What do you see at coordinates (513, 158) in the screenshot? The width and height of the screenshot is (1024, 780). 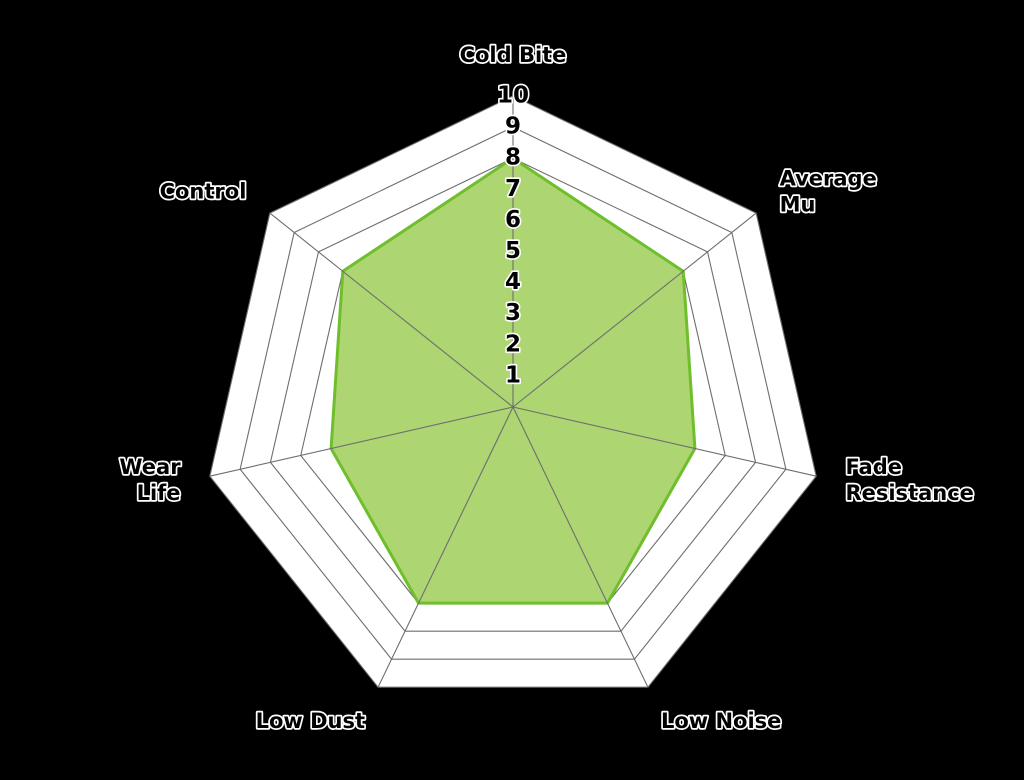 I see `radial-tick-label-8: 8` at bounding box center [513, 158].